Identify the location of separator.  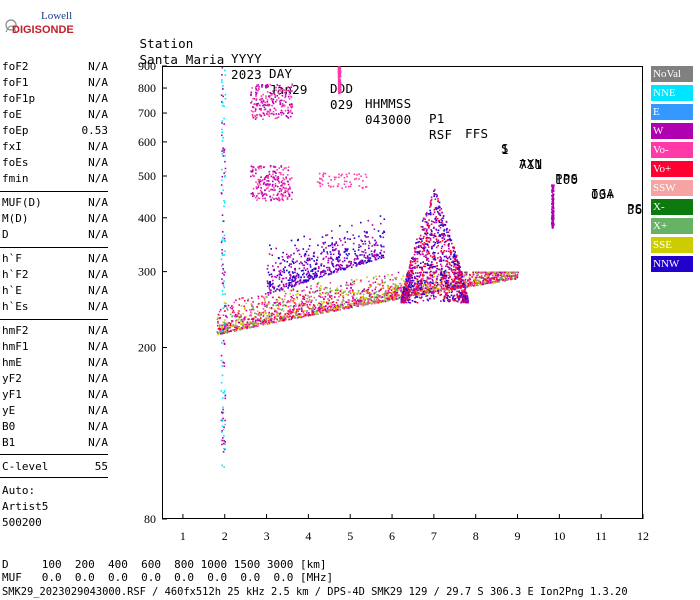
(54, 454).